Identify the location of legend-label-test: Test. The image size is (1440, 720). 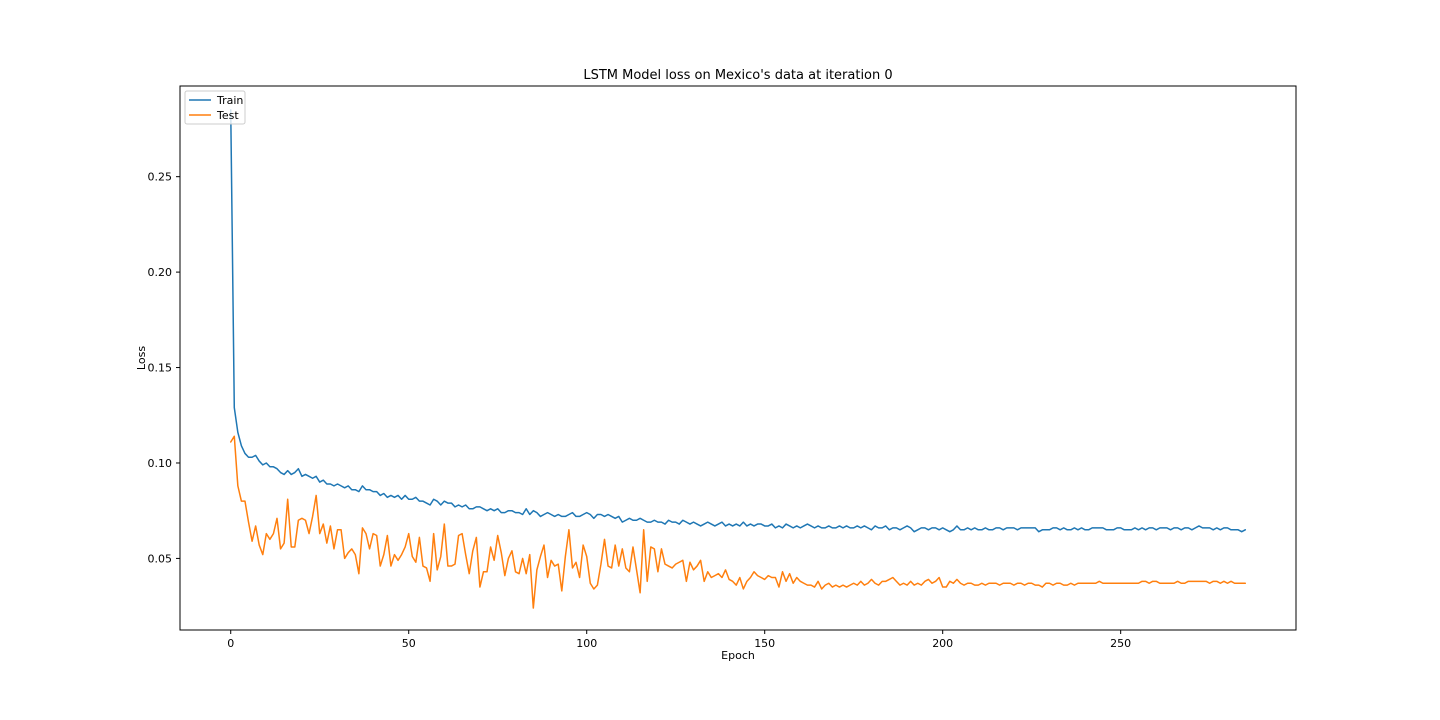
(227, 115).